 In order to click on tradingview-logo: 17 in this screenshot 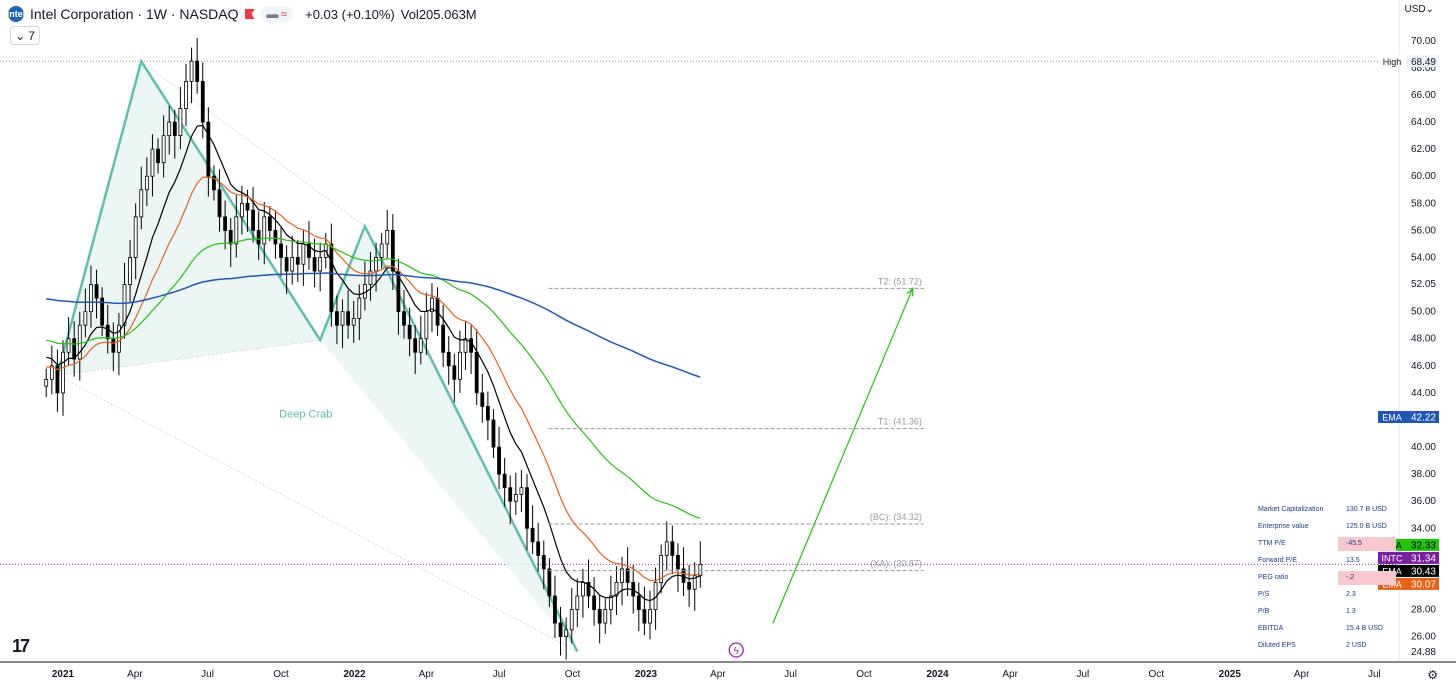, I will do `click(21, 646)`.